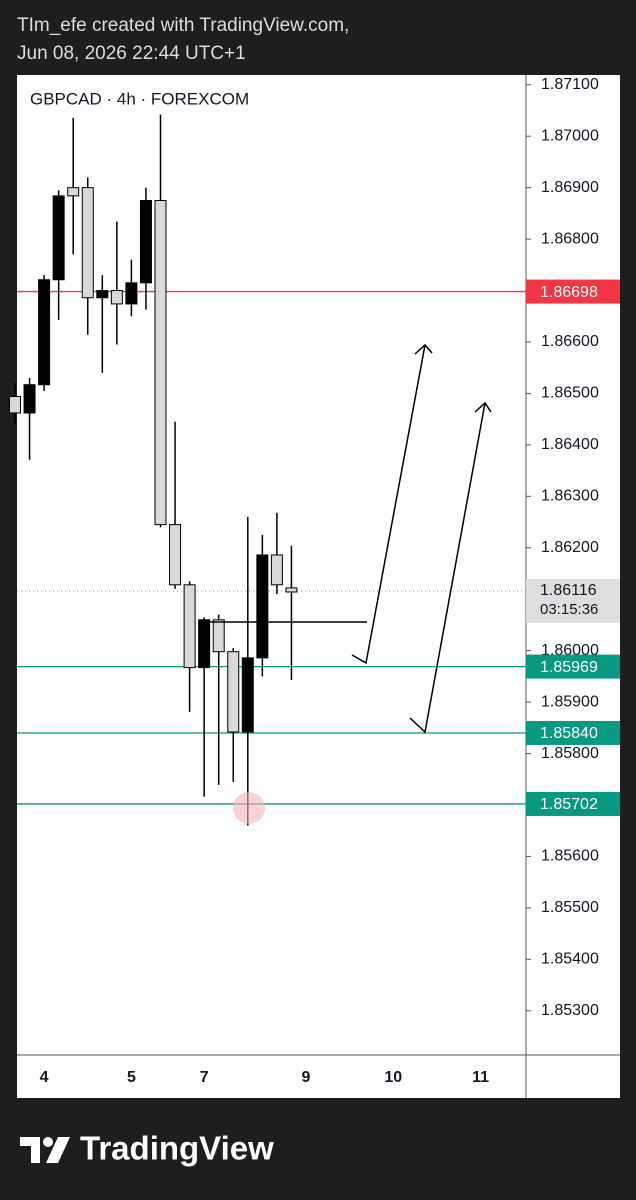  I want to click on y-tick-label: 1.85400, so click(570, 959).